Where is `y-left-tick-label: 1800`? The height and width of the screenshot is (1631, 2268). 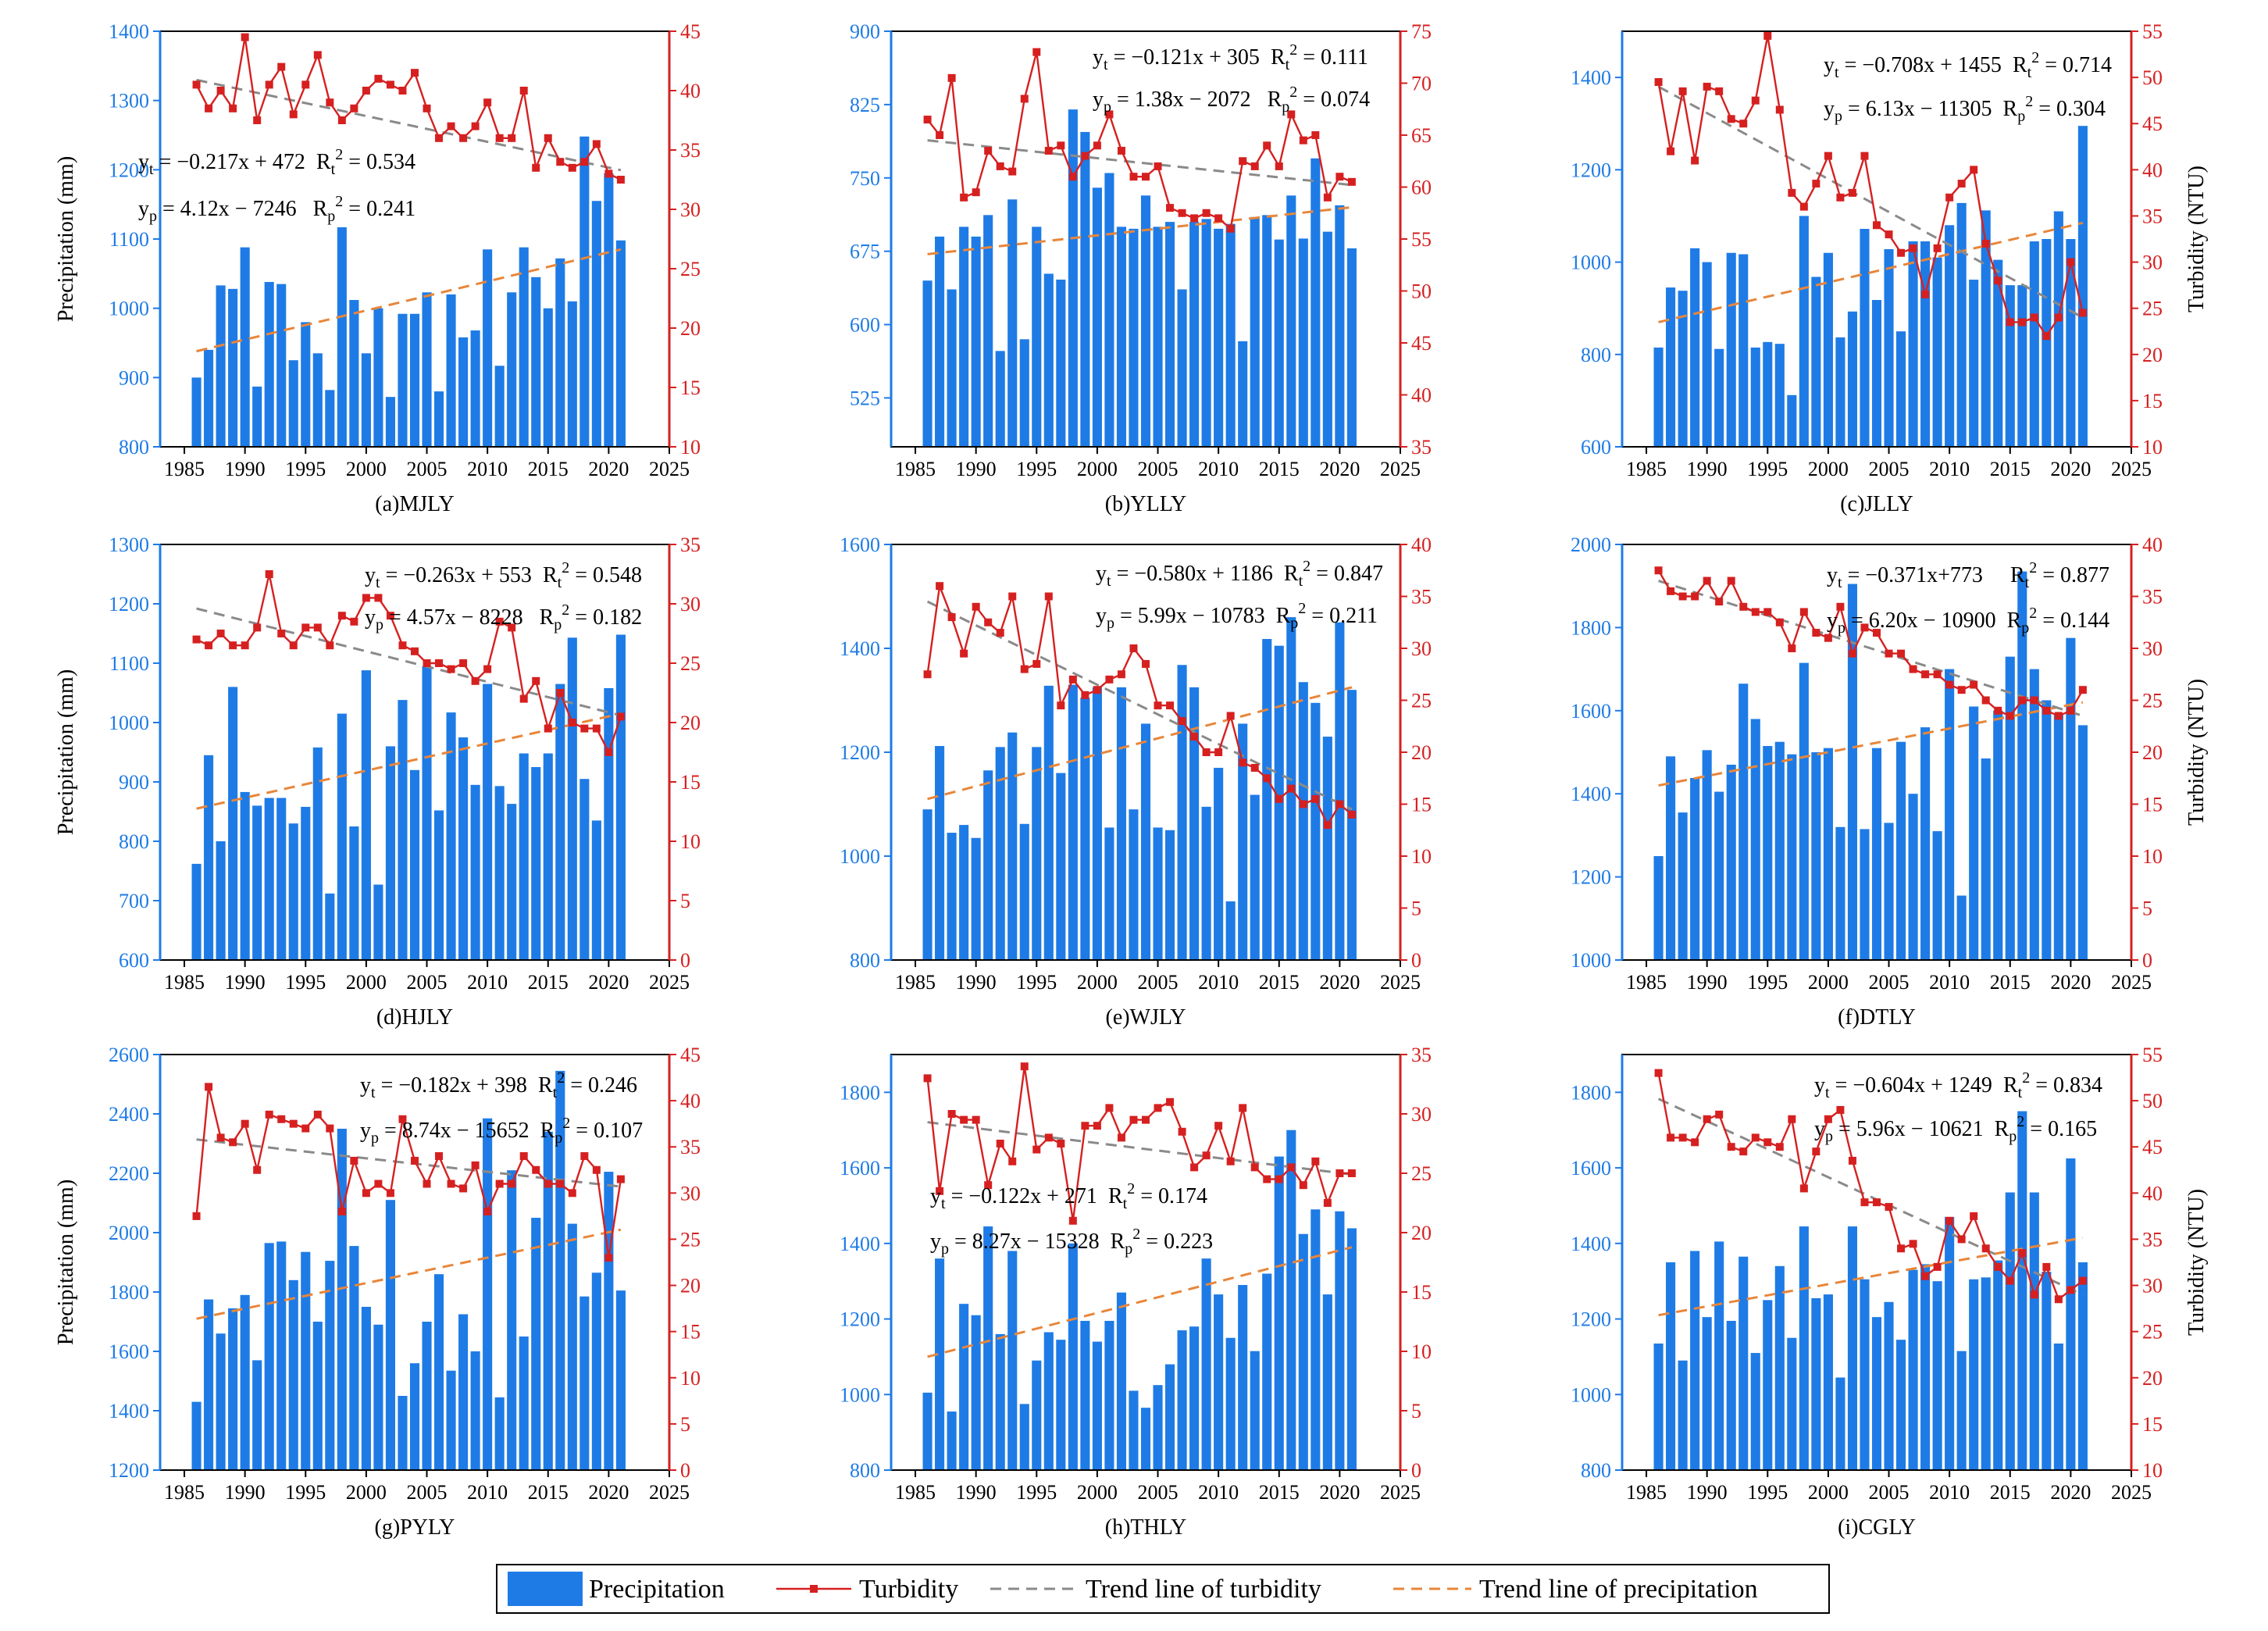 y-left-tick-label: 1800 is located at coordinates (860, 1092).